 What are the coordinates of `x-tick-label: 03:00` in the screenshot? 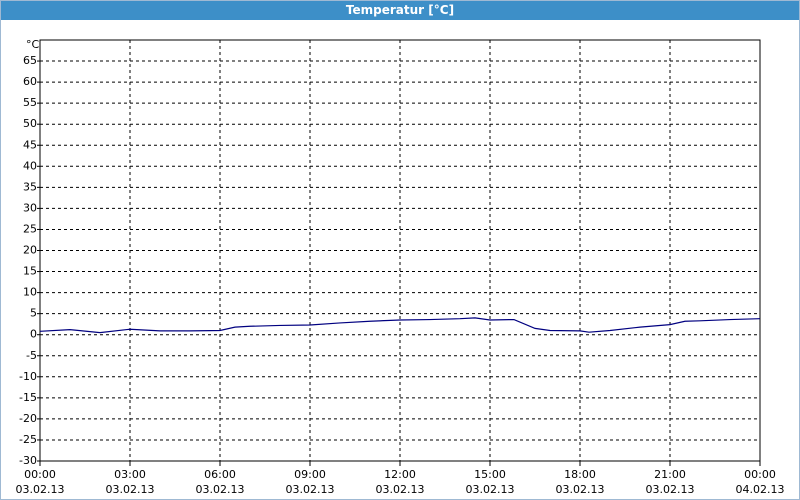 It's located at (130, 474).